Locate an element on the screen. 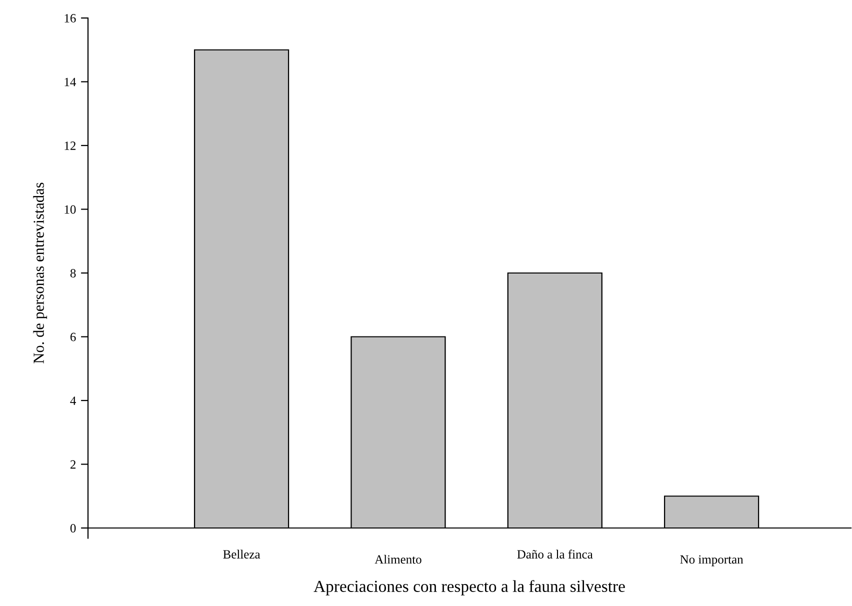 The image size is (852, 606). y-tick-label: 12 is located at coordinates (70, 146).